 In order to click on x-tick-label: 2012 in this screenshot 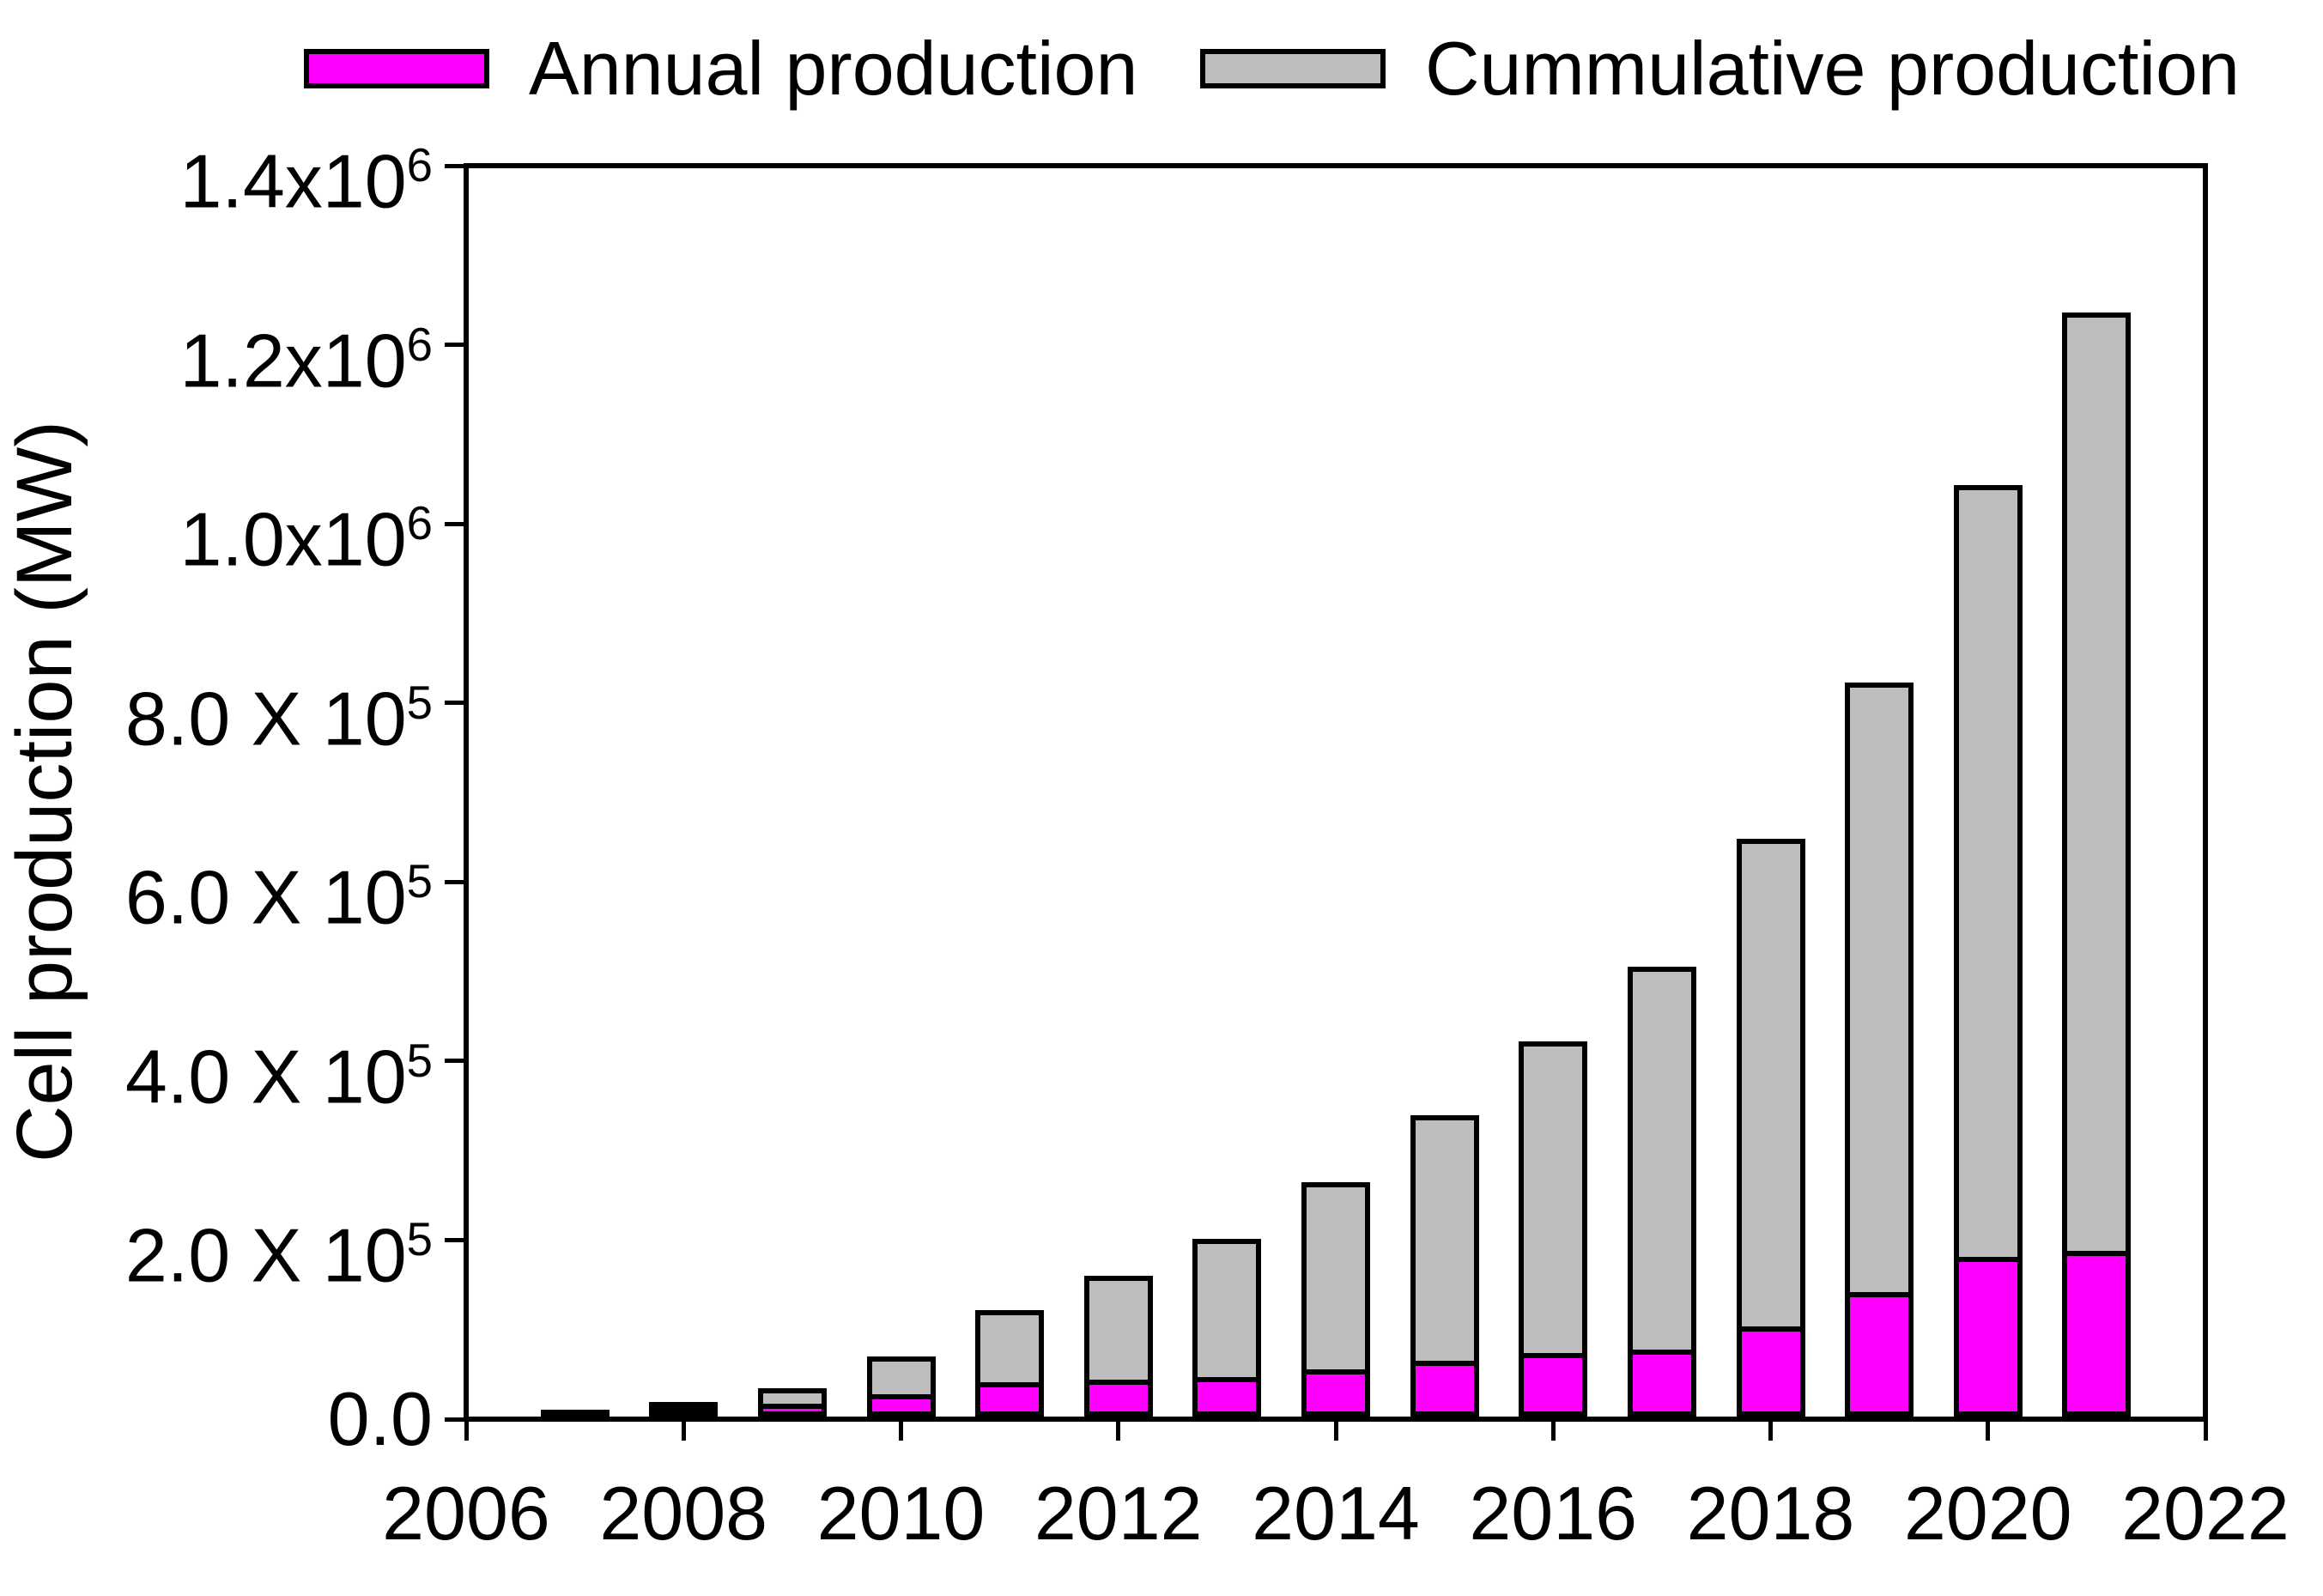, I will do `click(1119, 1513)`.